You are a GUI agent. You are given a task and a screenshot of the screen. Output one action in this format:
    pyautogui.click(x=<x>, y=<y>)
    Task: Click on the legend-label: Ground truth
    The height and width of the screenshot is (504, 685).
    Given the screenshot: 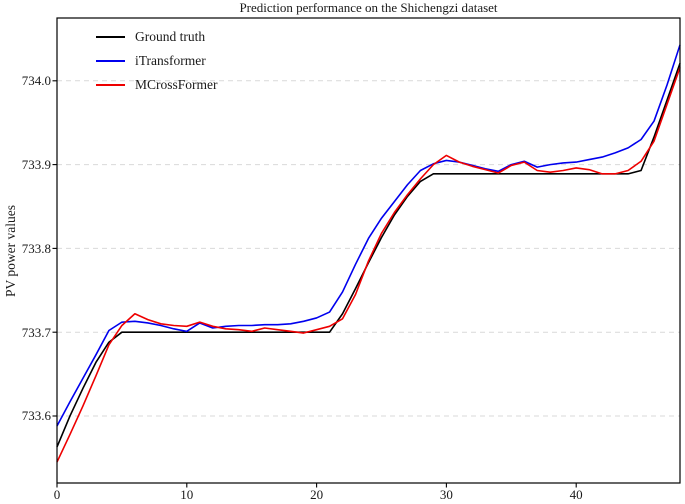 What is the action you would take?
    pyautogui.click(x=170, y=36)
    